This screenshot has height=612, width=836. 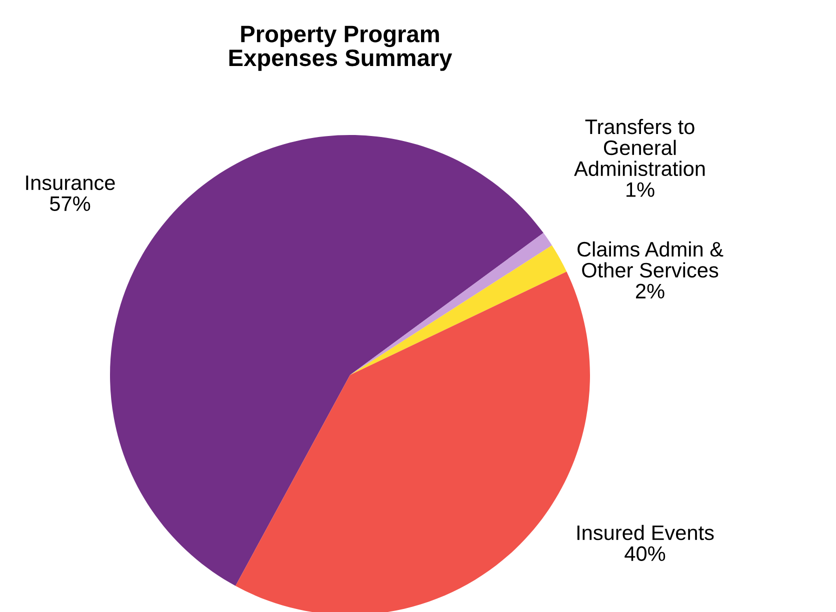 I want to click on slice-label: Insurance, so click(x=70, y=183).